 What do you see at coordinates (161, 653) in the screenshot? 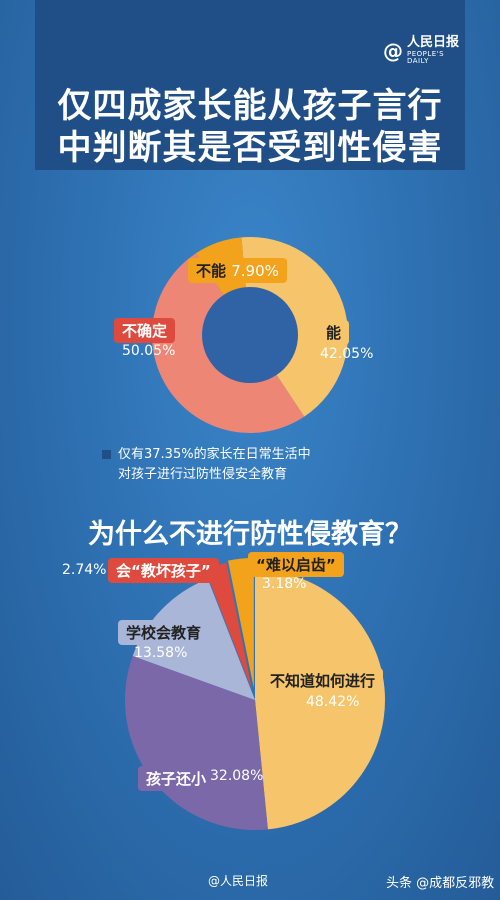
I see `slice-value-school: 13.58%` at bounding box center [161, 653].